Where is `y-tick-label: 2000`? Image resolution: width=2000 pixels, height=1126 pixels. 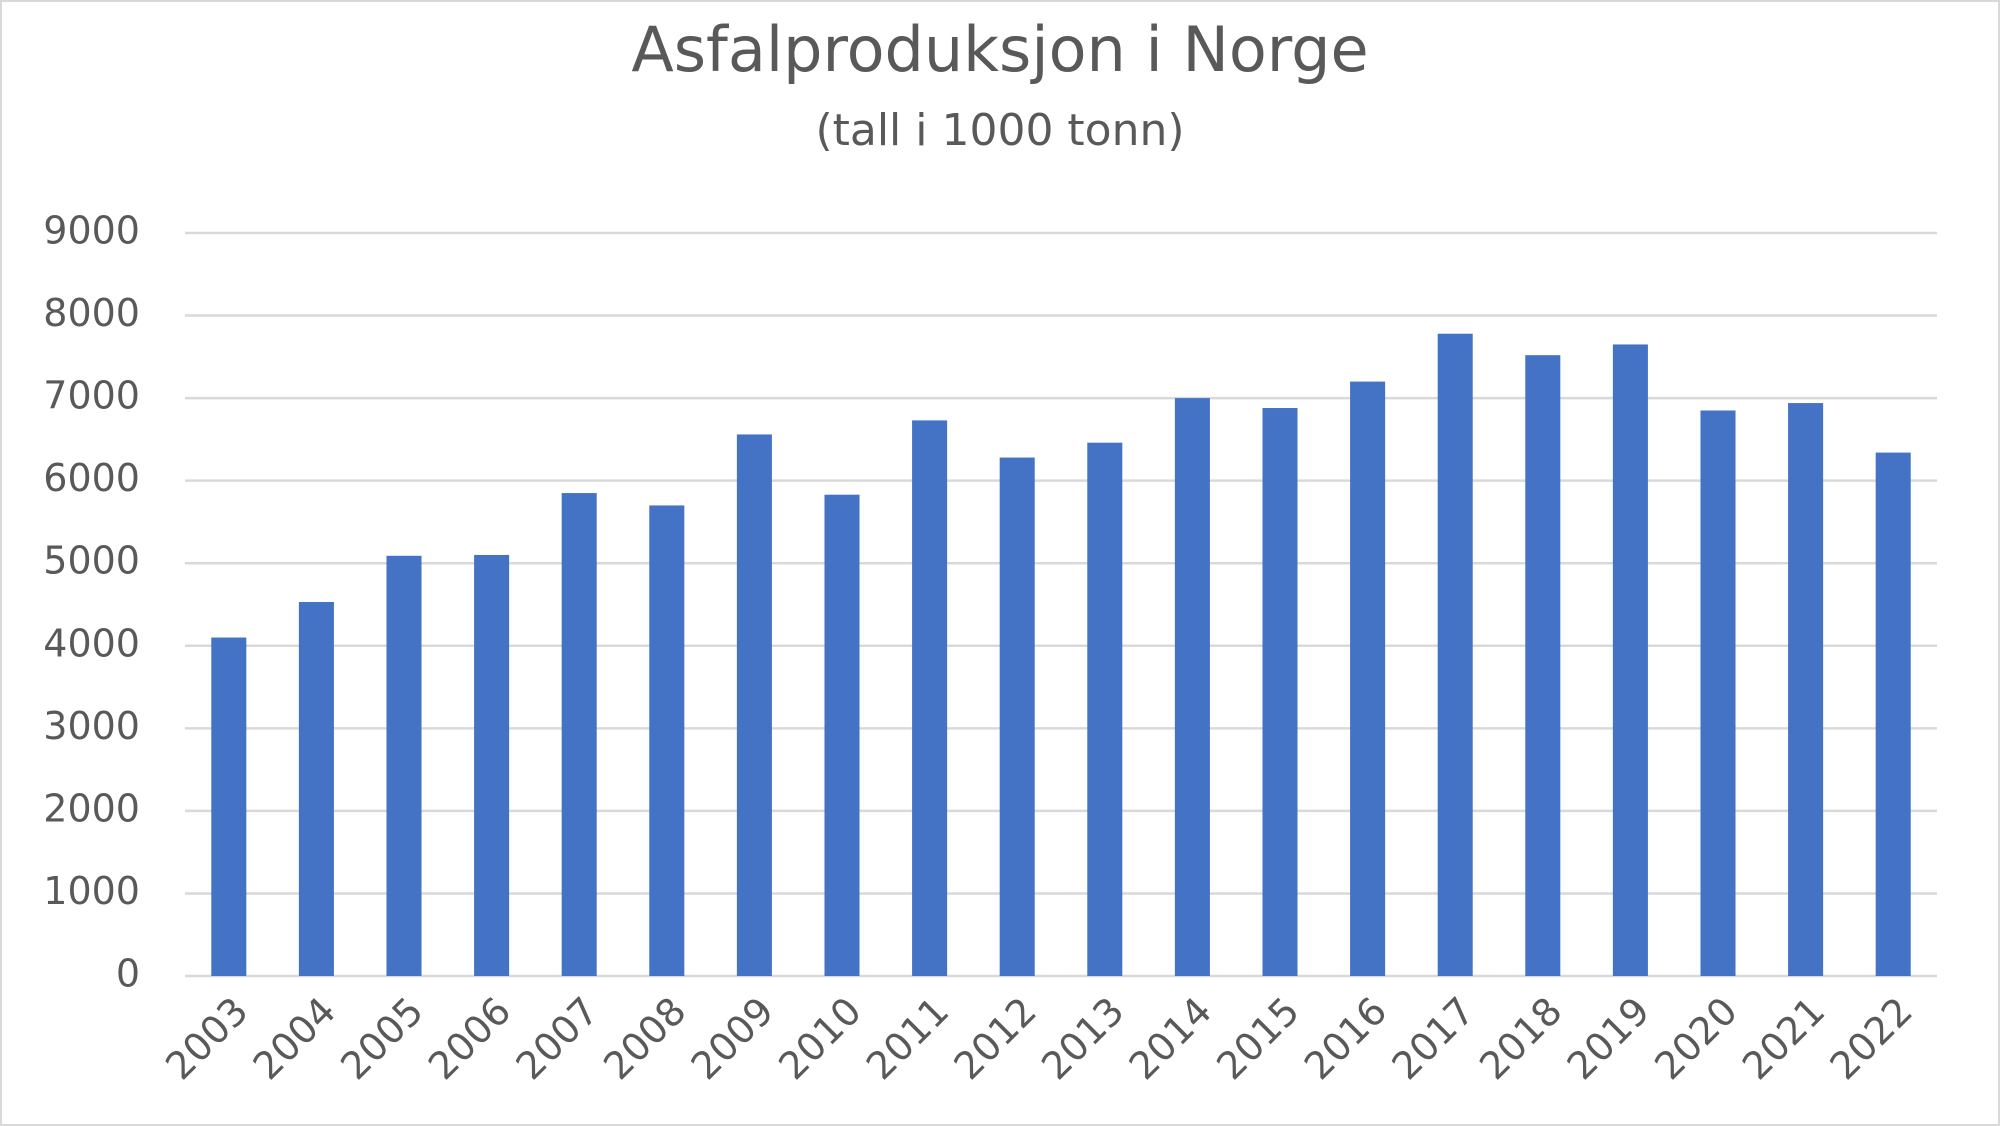
y-tick-label: 2000 is located at coordinates (91, 808).